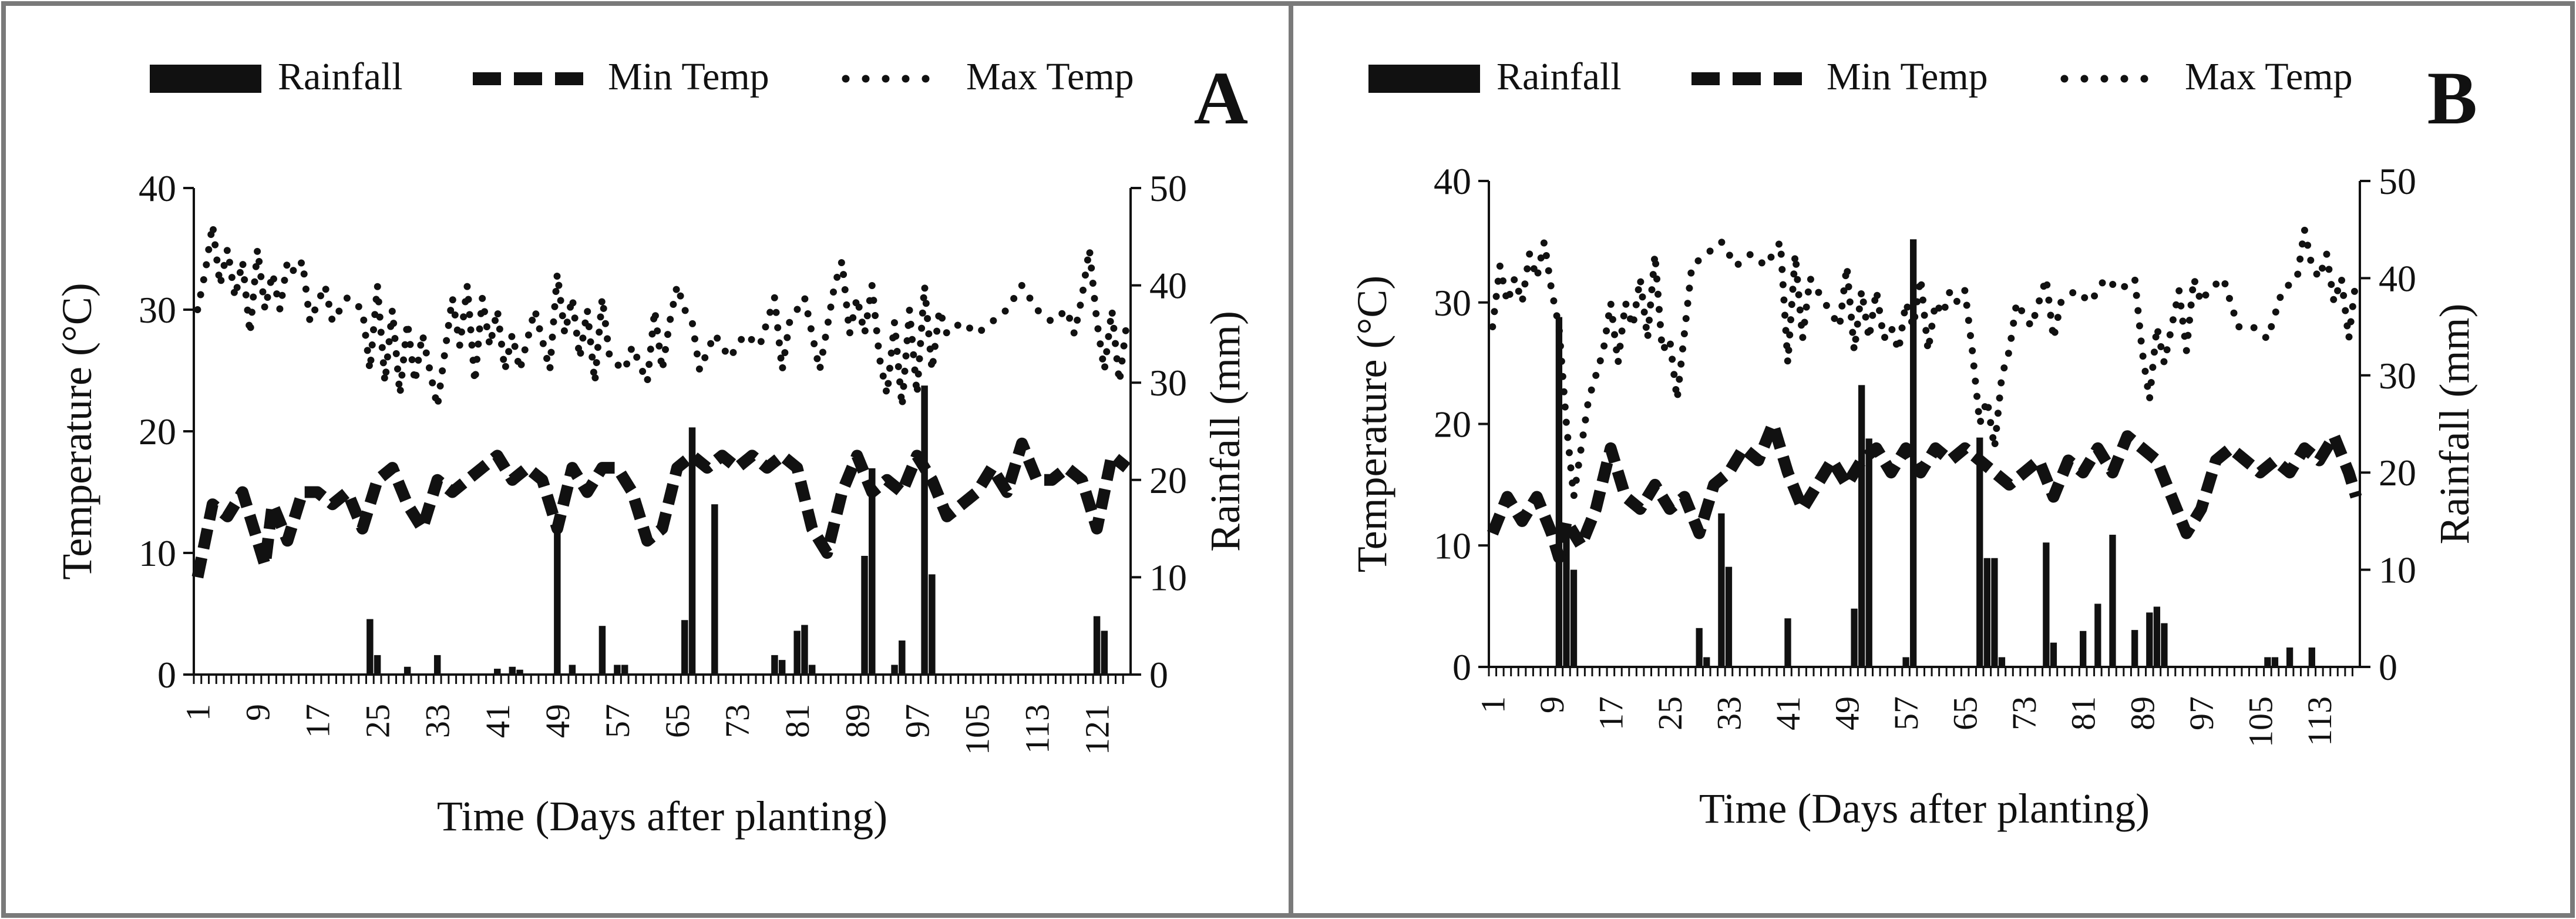 The image size is (2576, 919). I want to click on x-tick-label: 33, so click(438, 721).